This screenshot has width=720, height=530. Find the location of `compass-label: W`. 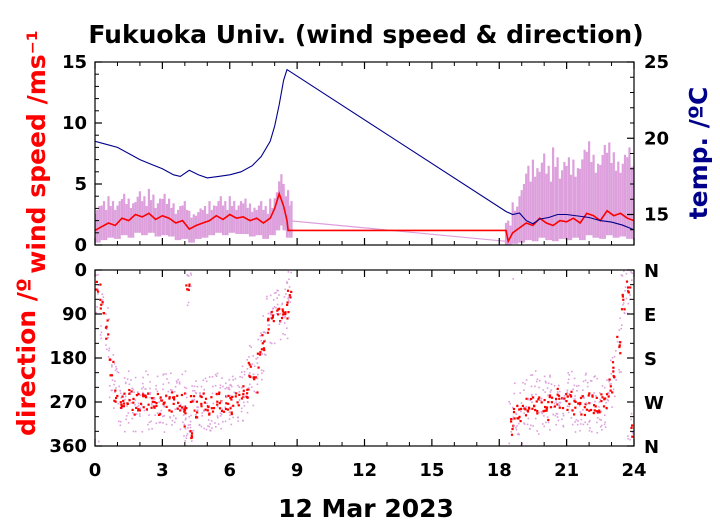

compass-label: W is located at coordinates (654, 403).